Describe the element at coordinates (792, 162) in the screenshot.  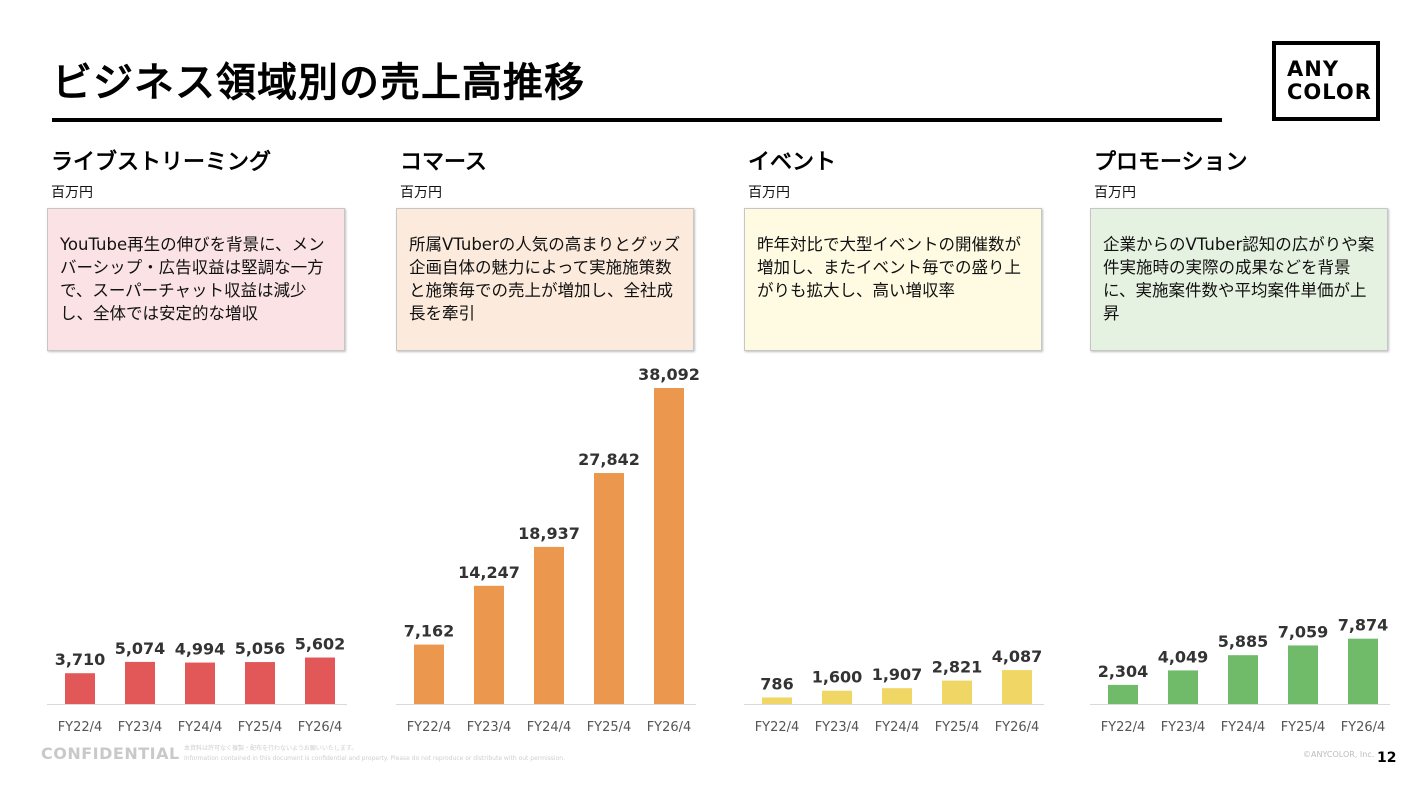
I see `panel-title: イベント` at that location.